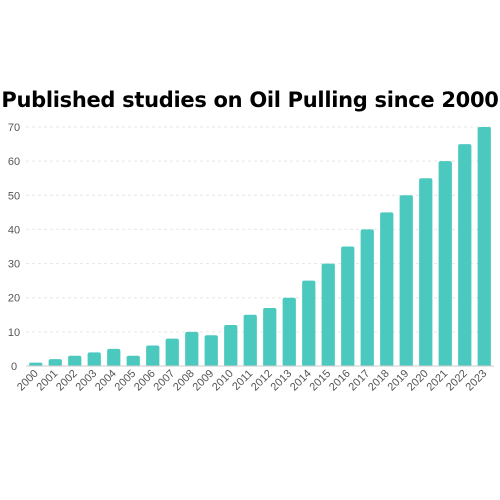 The height and width of the screenshot is (500, 500). I want to click on bar-2015, so click(328, 314).